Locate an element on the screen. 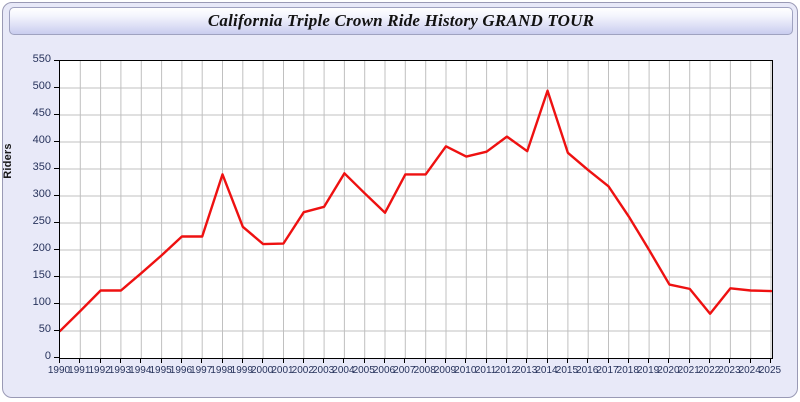  x-tick-label: 2020 is located at coordinates (668, 370).